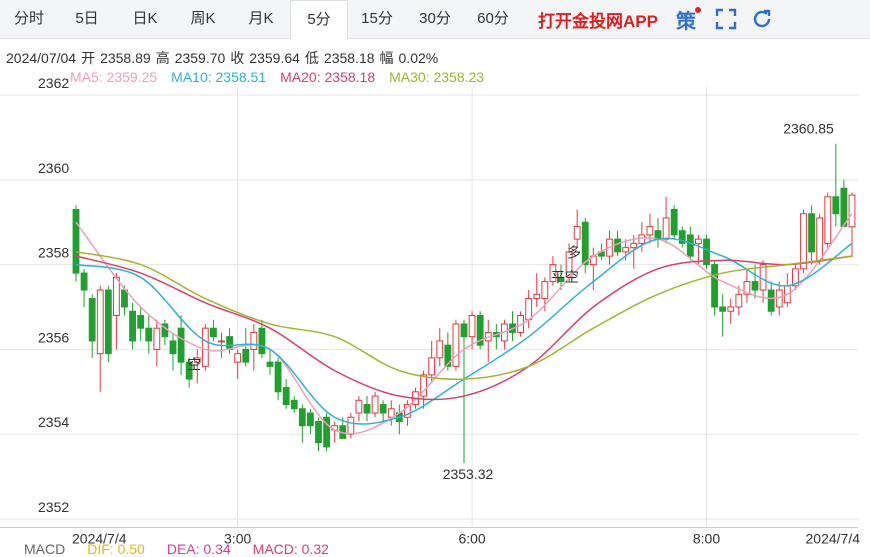 This screenshot has height=557, width=870. Describe the element at coordinates (349, 58) in the screenshot. I see `info-value: 2358.18` at that location.